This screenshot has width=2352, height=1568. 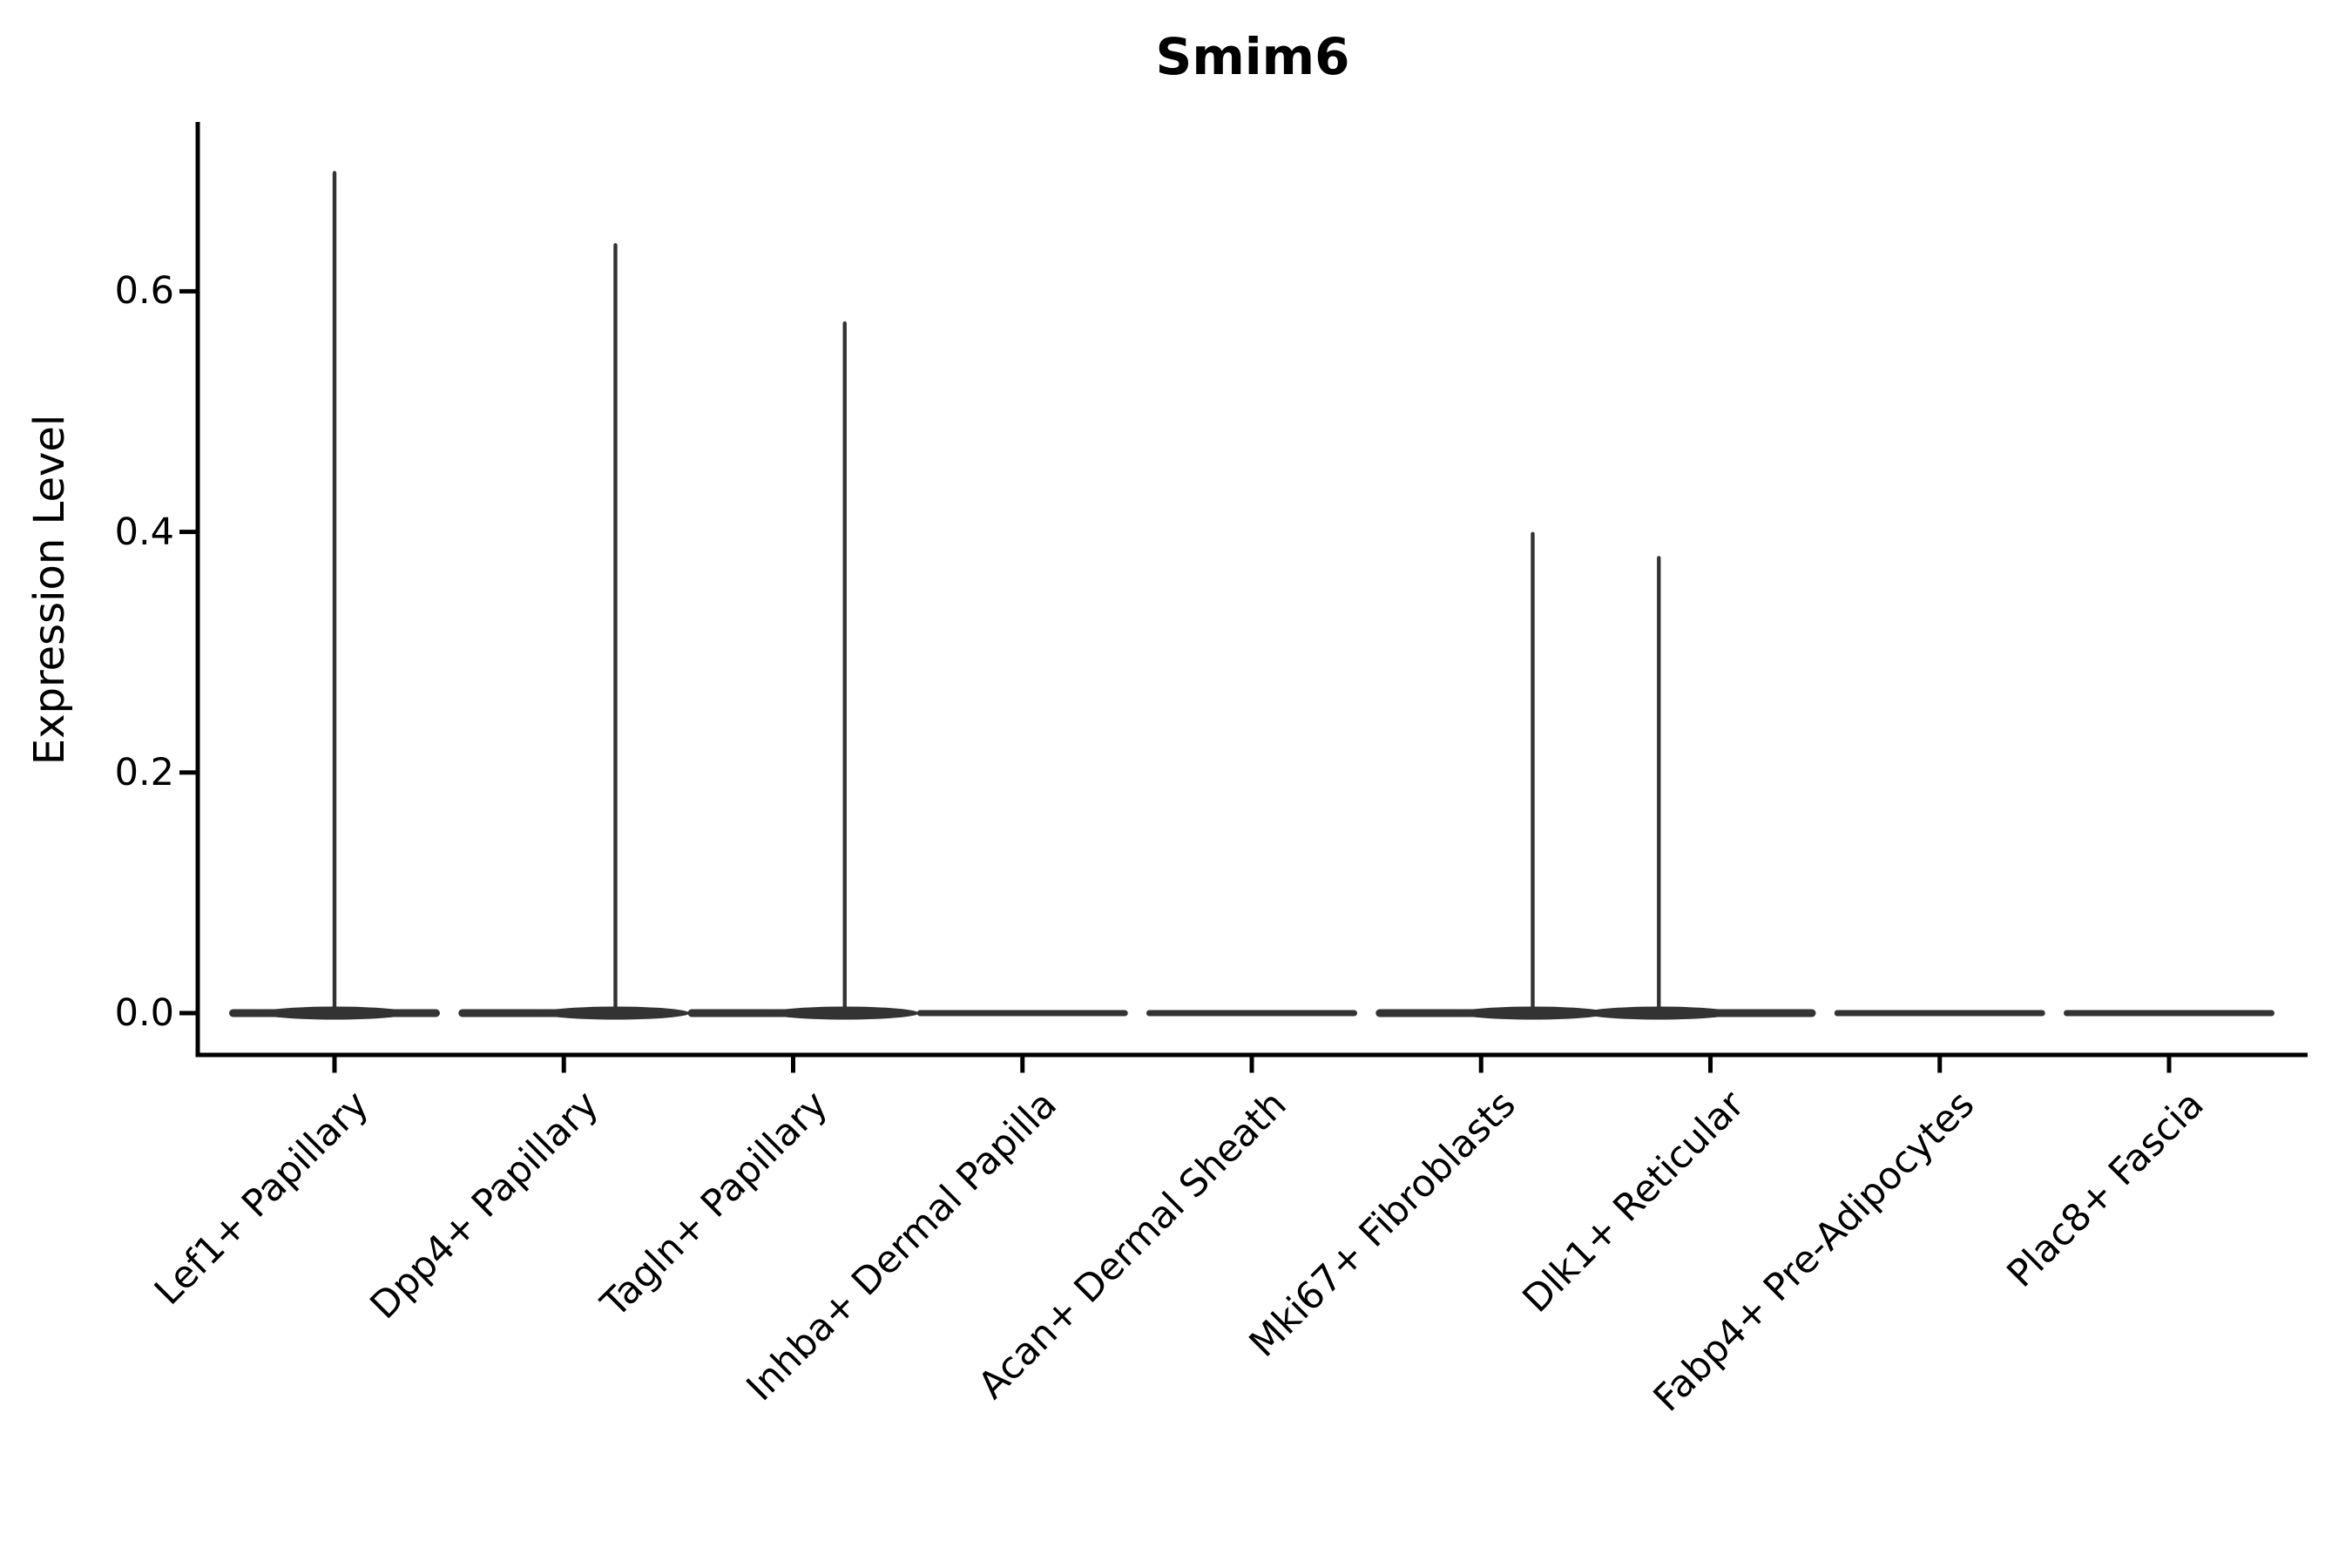 I want to click on y-tick-label: 0.0, so click(x=144, y=1013).